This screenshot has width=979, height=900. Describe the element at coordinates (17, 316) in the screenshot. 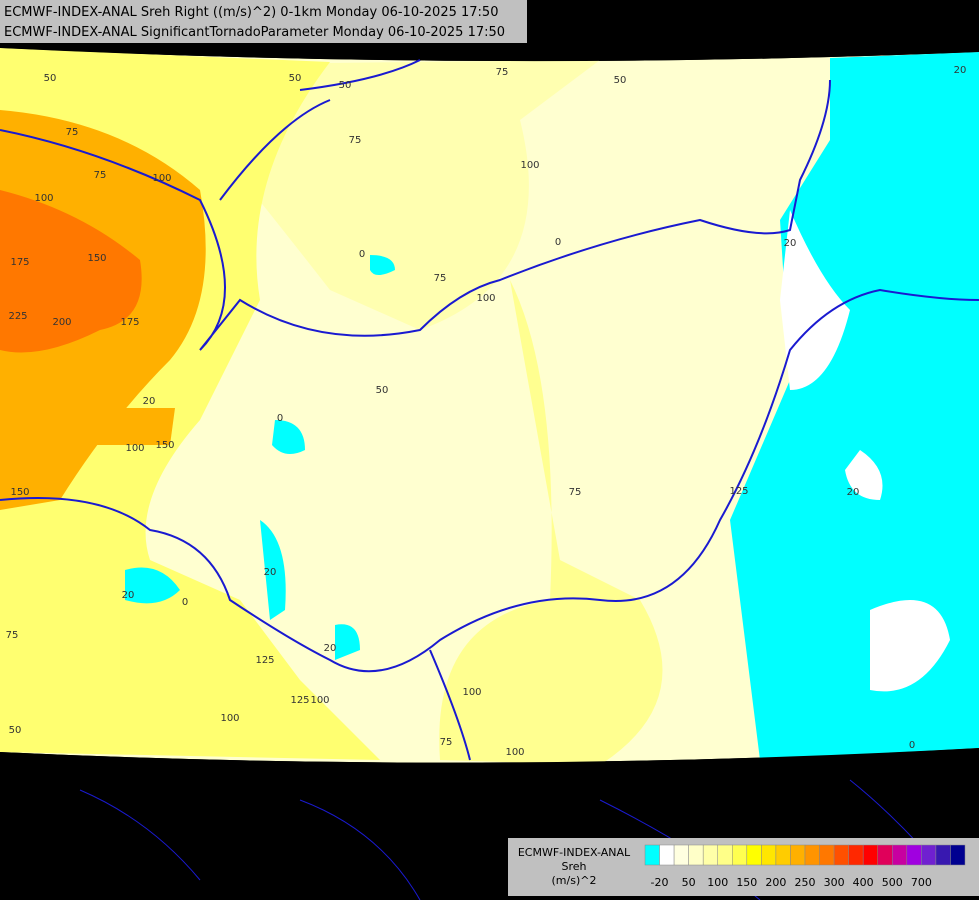

I see `contour-label: 225` at that location.